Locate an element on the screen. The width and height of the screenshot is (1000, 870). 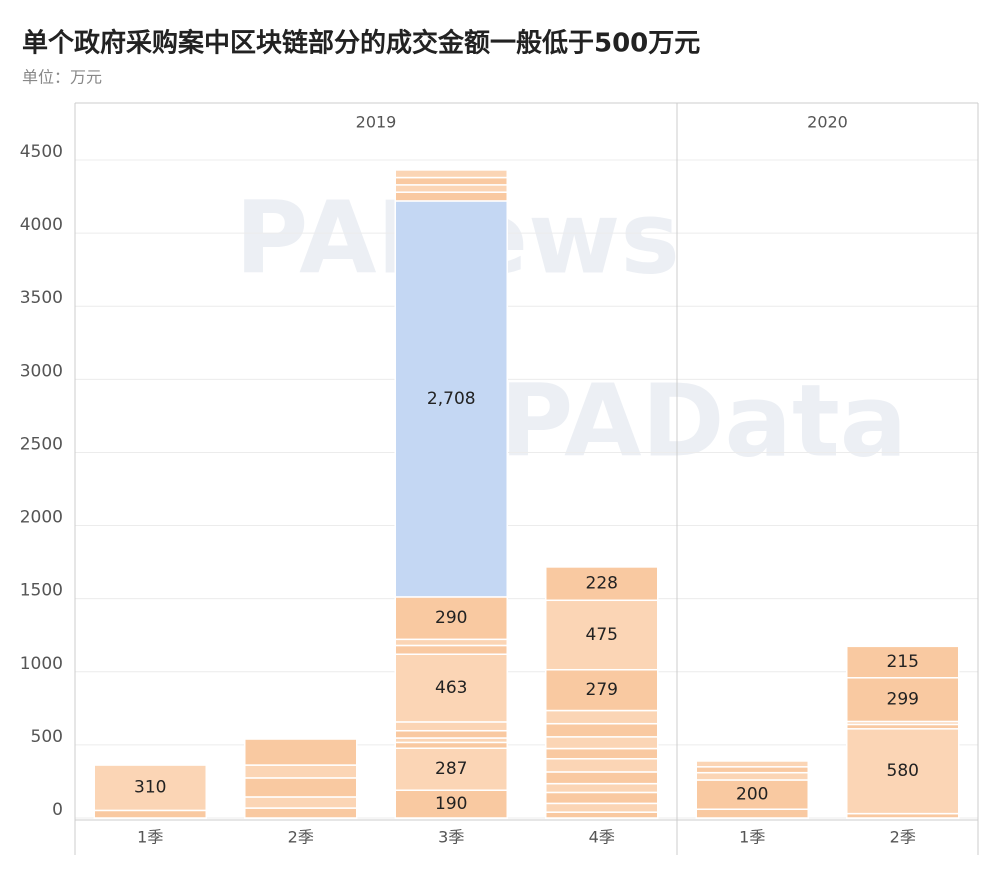
x-tick-label: 4季 is located at coordinates (602, 837).